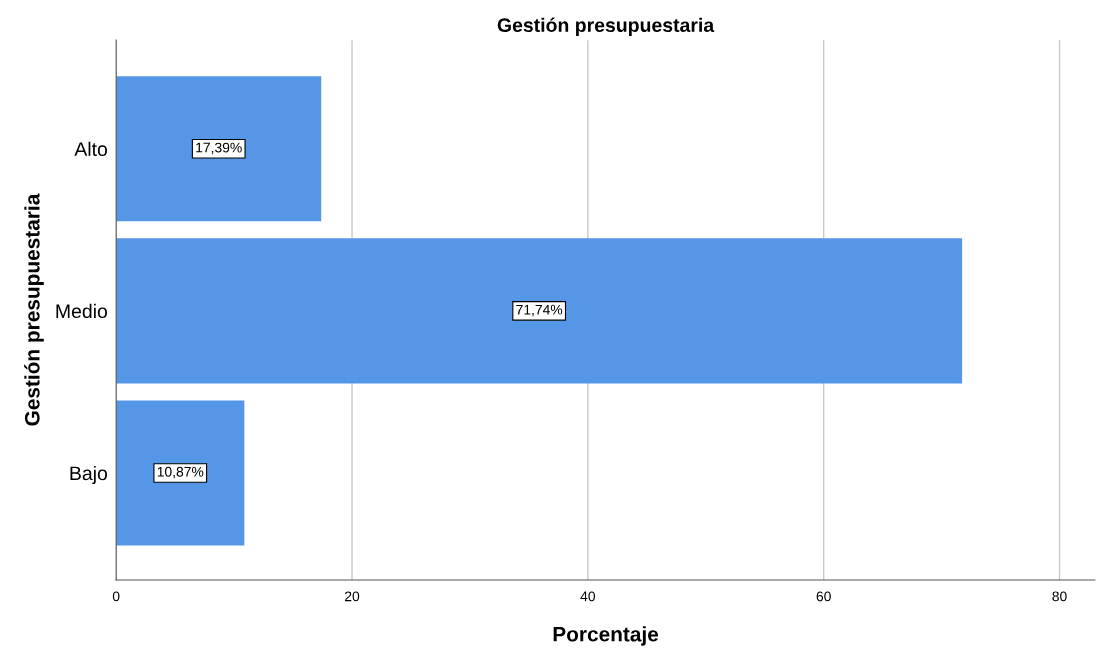 This screenshot has width=1096, height=648. Describe the element at coordinates (91, 149) in the screenshot. I see `y-tick-label: Alto` at that location.